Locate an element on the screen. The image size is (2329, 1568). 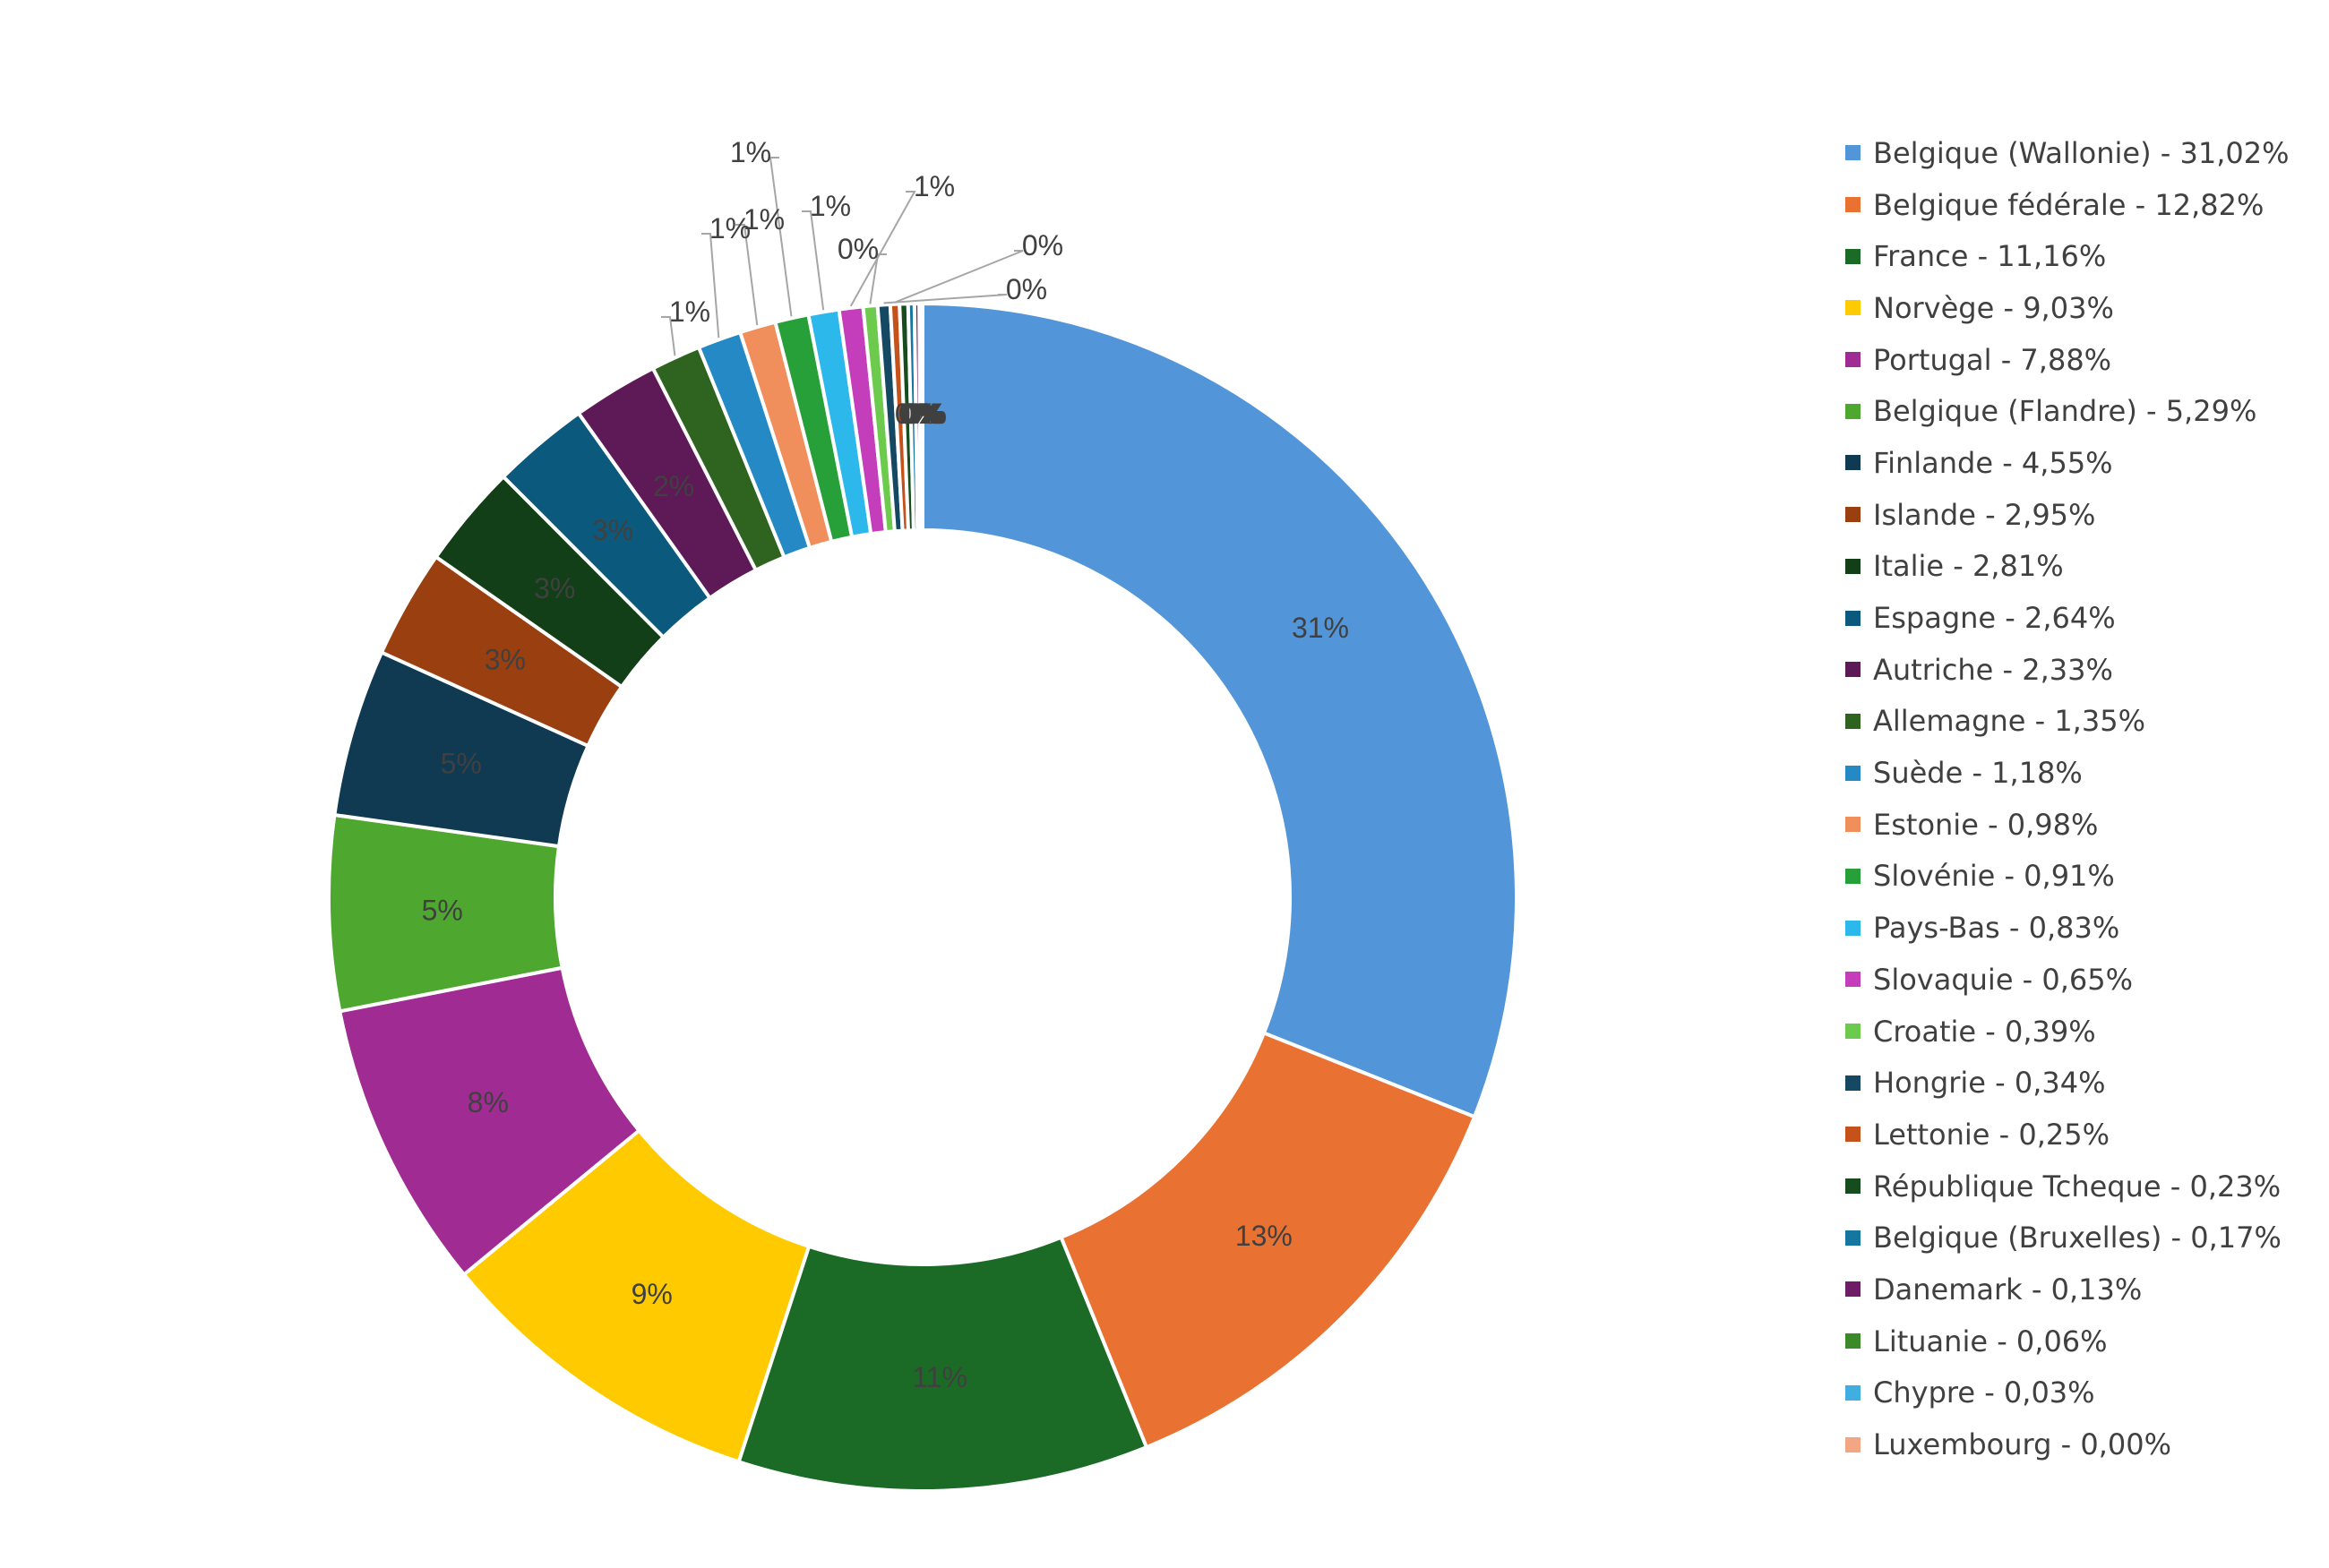
legend-item-finlande: Finlande - 4,55% is located at coordinates (2078, 463).